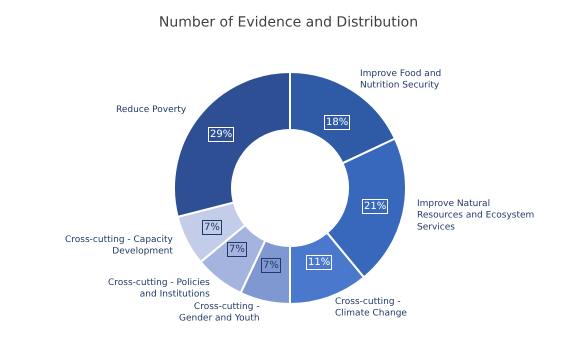 This screenshot has height=348, width=577. What do you see at coordinates (375, 206) in the screenshot?
I see `data-label: 21%` at bounding box center [375, 206].